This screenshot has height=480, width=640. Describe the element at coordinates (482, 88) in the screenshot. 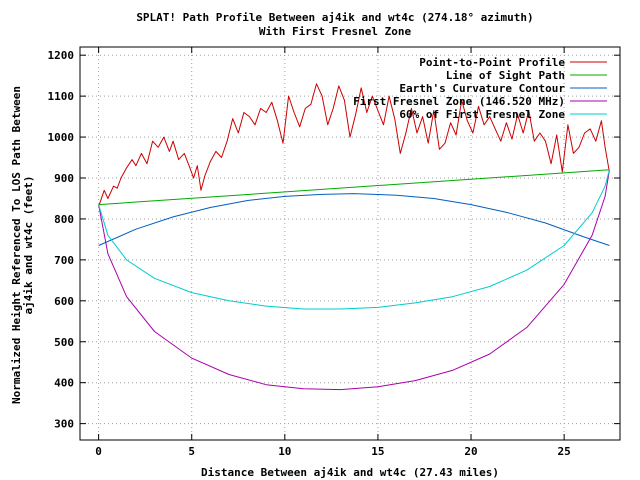

I see `legend-label-2: Earth's Curvature Contour` at that location.